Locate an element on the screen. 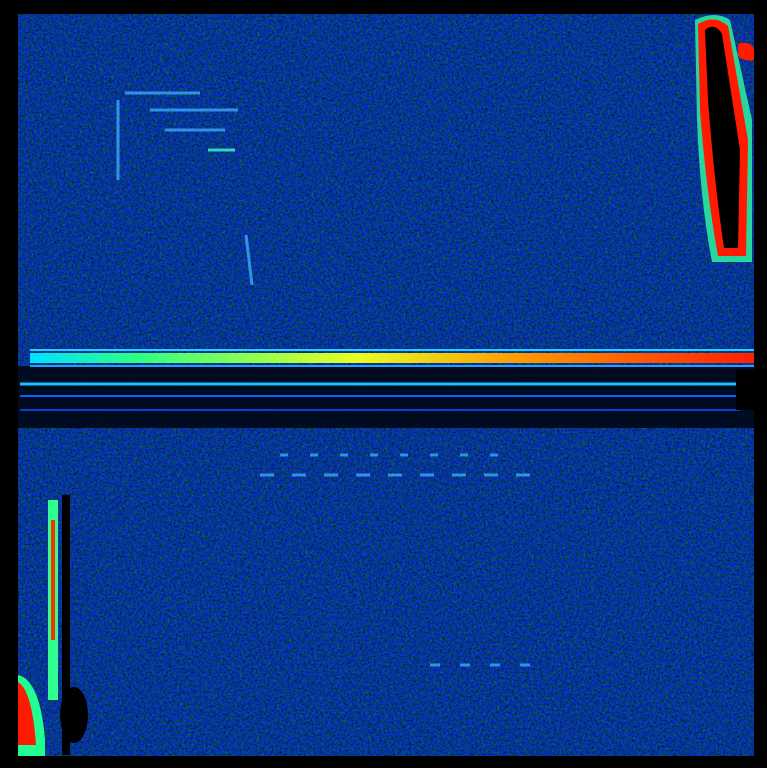 This screenshot has width=767, height=768. bright-streak is located at coordinates (392, 358).